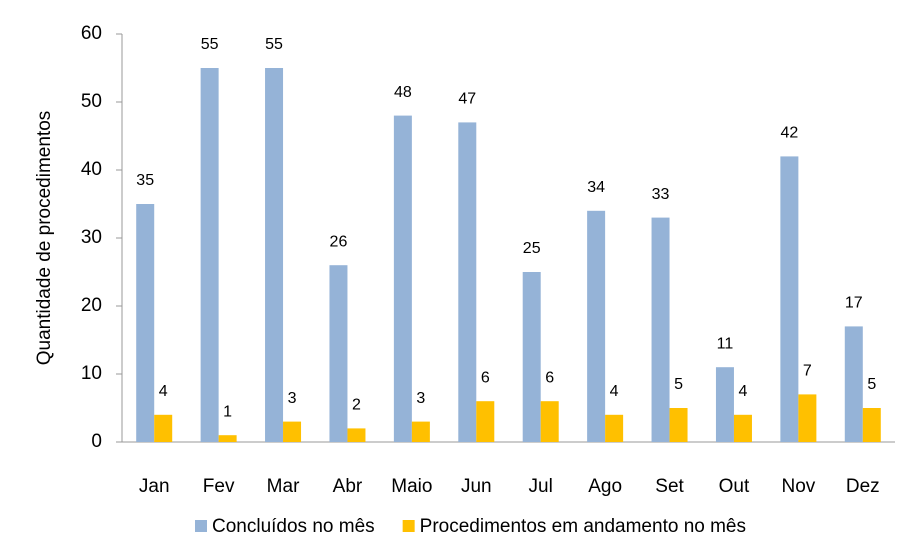 This screenshot has height=549, width=897. I want to click on x-tick-label: Dez, so click(863, 486).